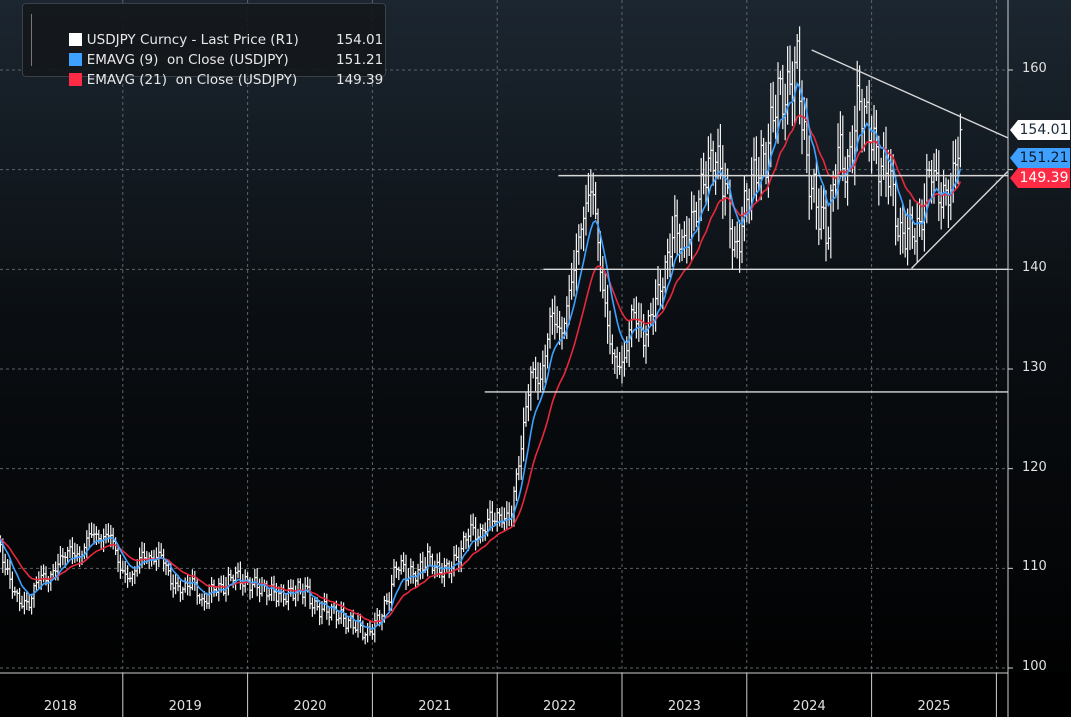  I want to click on legend-swatch-white, so click(75, 39).